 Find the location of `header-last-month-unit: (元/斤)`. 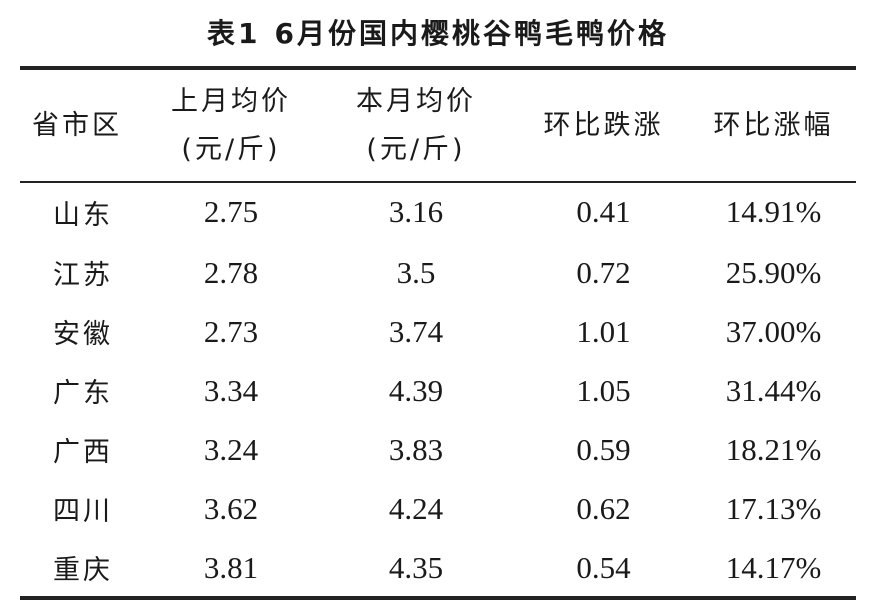

header-last-month-unit: (元/斤) is located at coordinates (231, 149).